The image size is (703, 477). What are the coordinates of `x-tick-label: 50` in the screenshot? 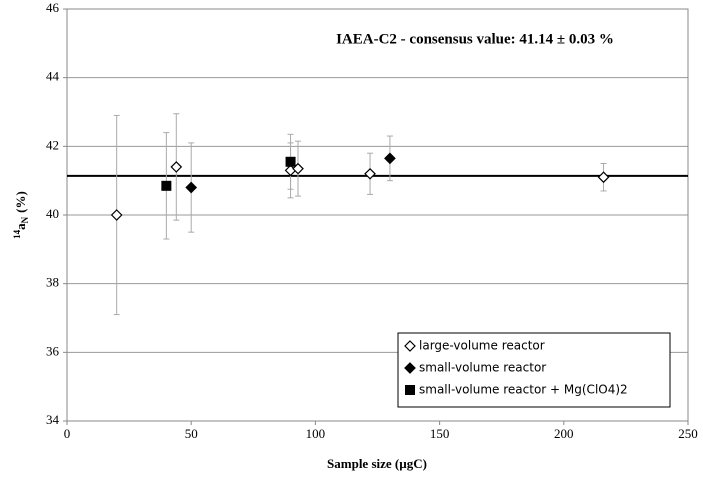 It's located at (191, 433).